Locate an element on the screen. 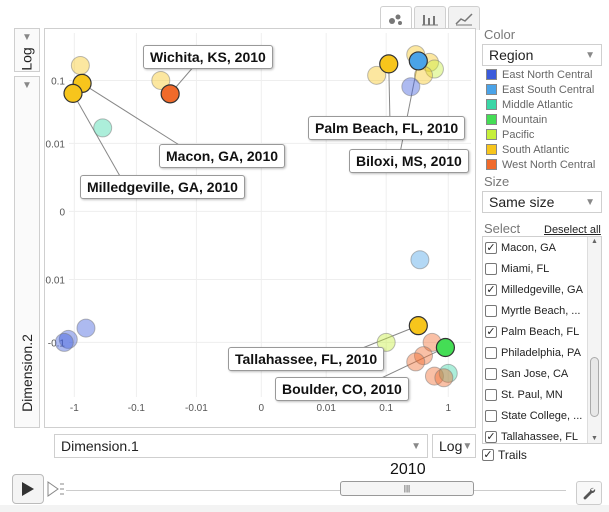 Image resolution: width=609 pixels, height=512 pixels. select-item-label: Philadelphia, PA is located at coordinates (541, 352).